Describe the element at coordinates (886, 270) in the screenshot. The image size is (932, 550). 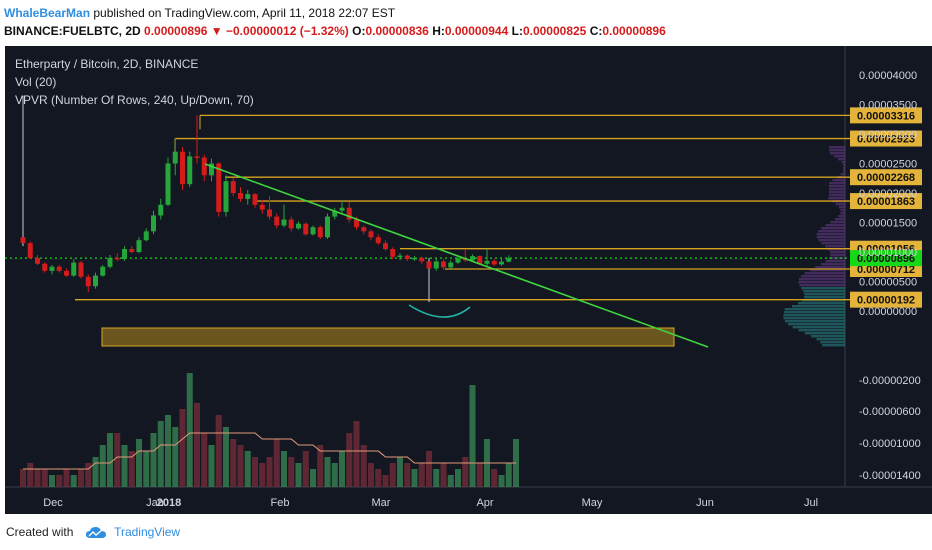
I see `level-badge-label: 0.00000712` at that location.